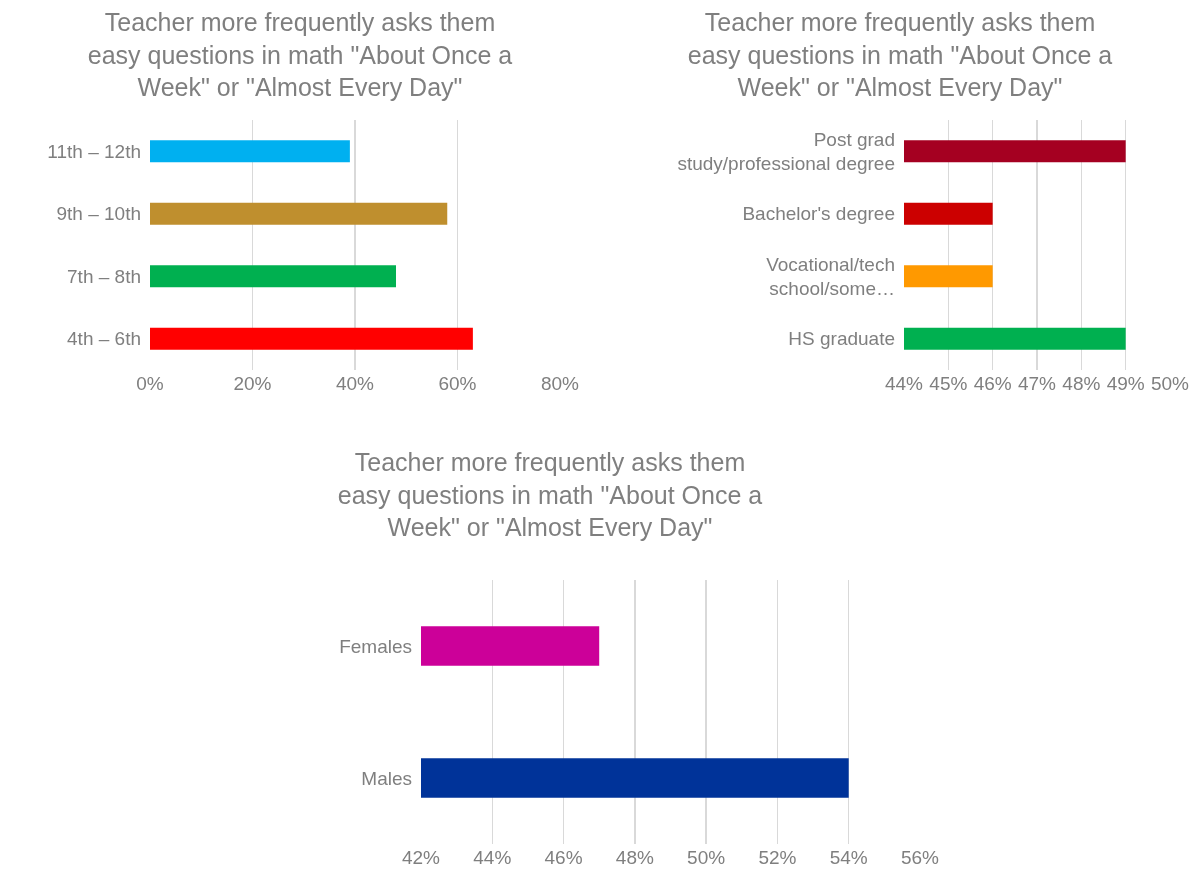  I want to click on x-tick-label: 45%, so click(948, 383).